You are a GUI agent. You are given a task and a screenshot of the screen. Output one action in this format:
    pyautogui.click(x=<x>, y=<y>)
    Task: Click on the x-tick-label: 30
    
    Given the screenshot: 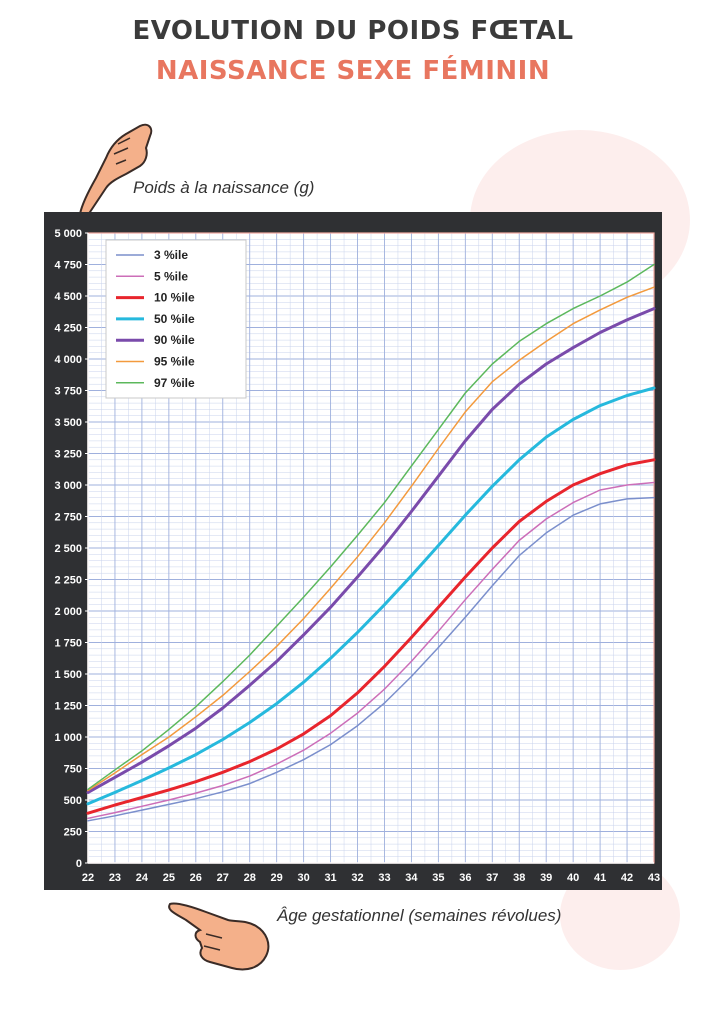 What is the action you would take?
    pyautogui.click(x=303, y=878)
    